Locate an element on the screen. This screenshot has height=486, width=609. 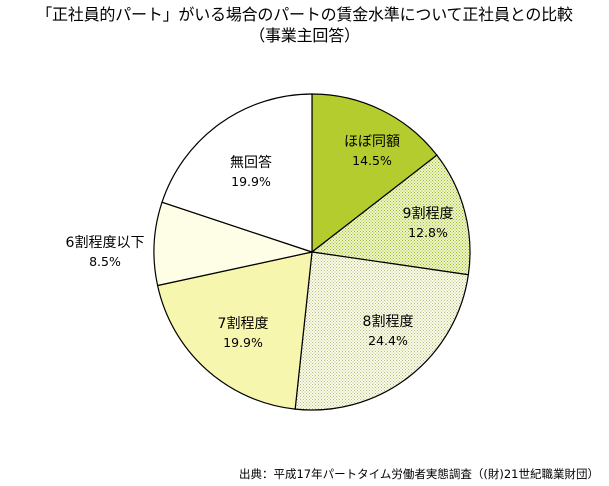
slice-label-7wari: 7割程度 is located at coordinates (243, 323).